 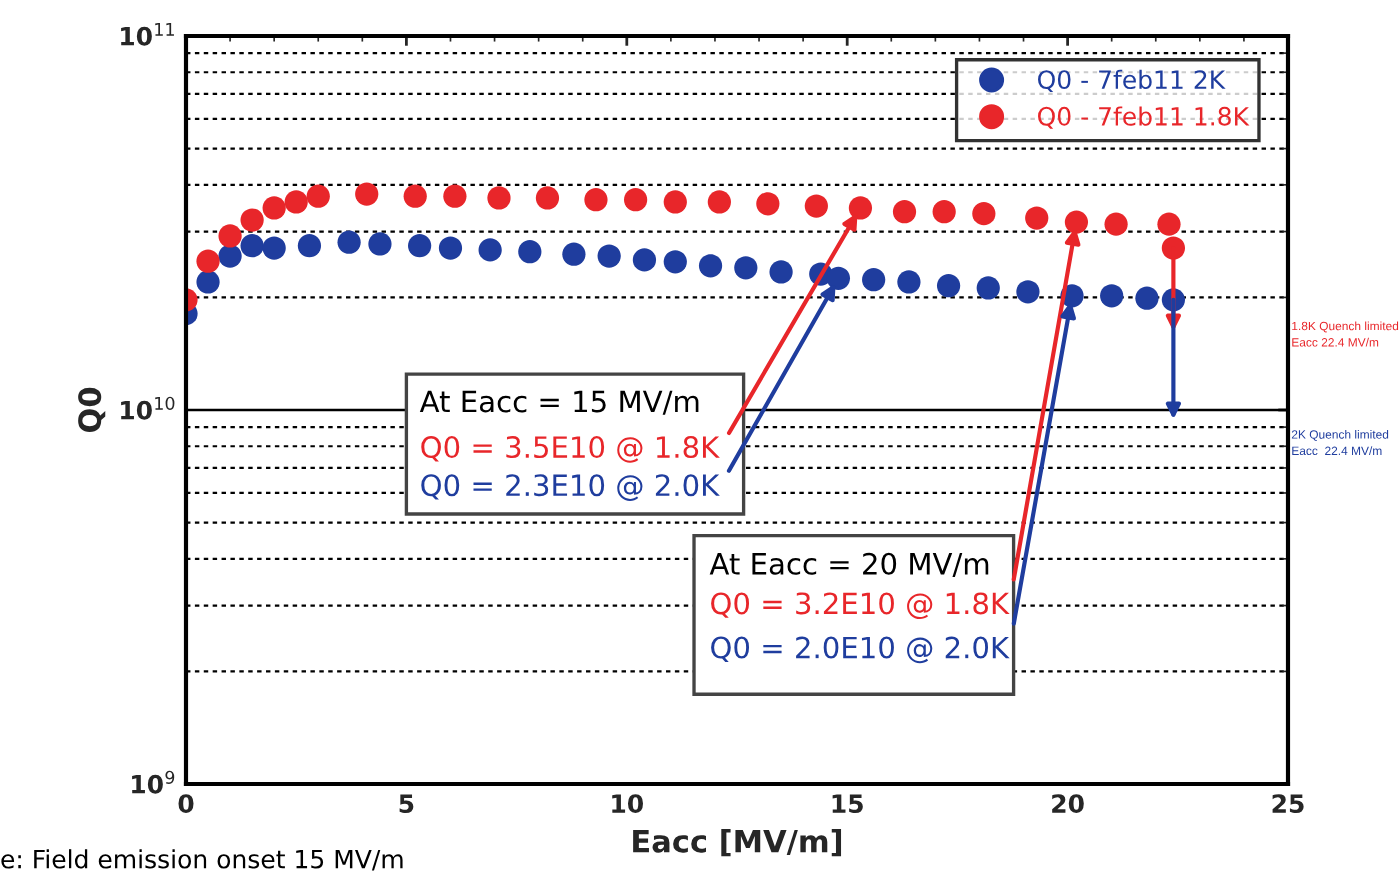 I want to click on legend-label: Q0 - 7feb11 1.8K, so click(x=1144, y=117).